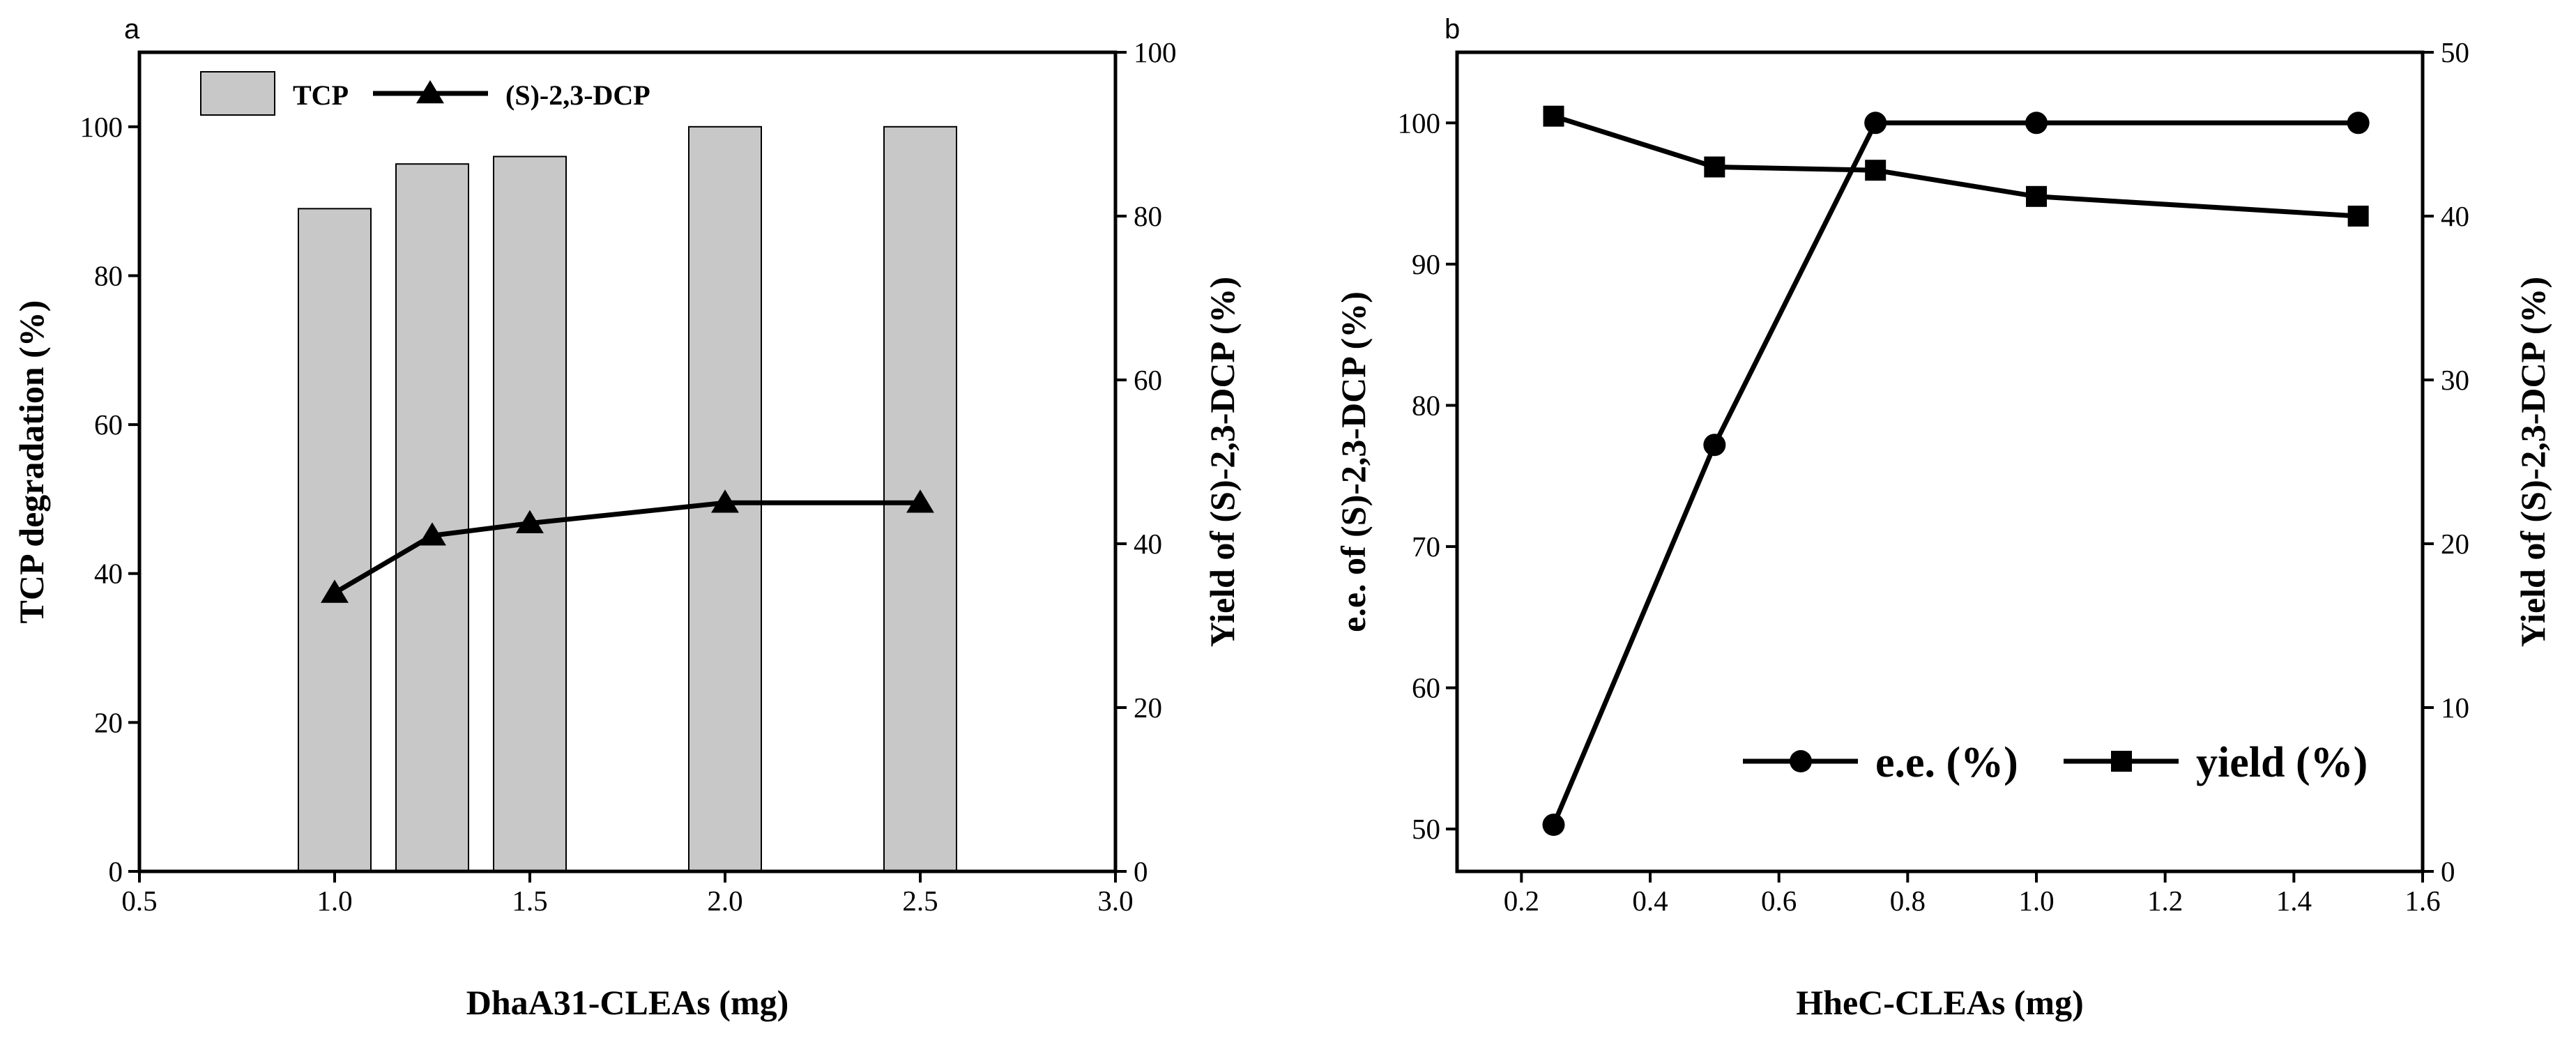 This screenshot has height=1038, width=2576. What do you see at coordinates (1947, 762) in the screenshot?
I see `legend-label-ee: e.e. (%)` at bounding box center [1947, 762].